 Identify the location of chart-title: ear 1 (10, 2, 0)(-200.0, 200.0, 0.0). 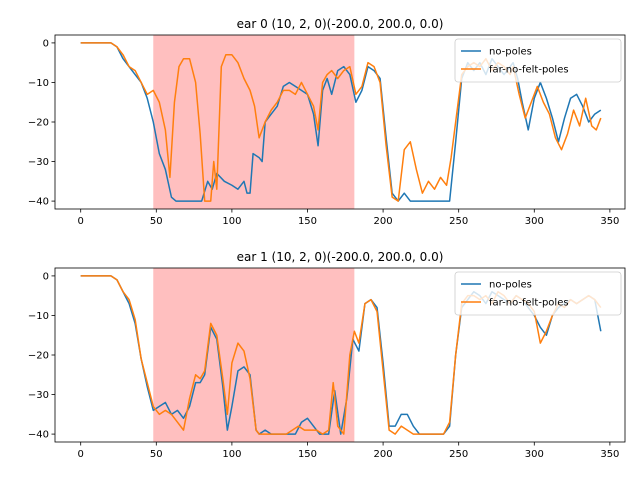
(340, 257).